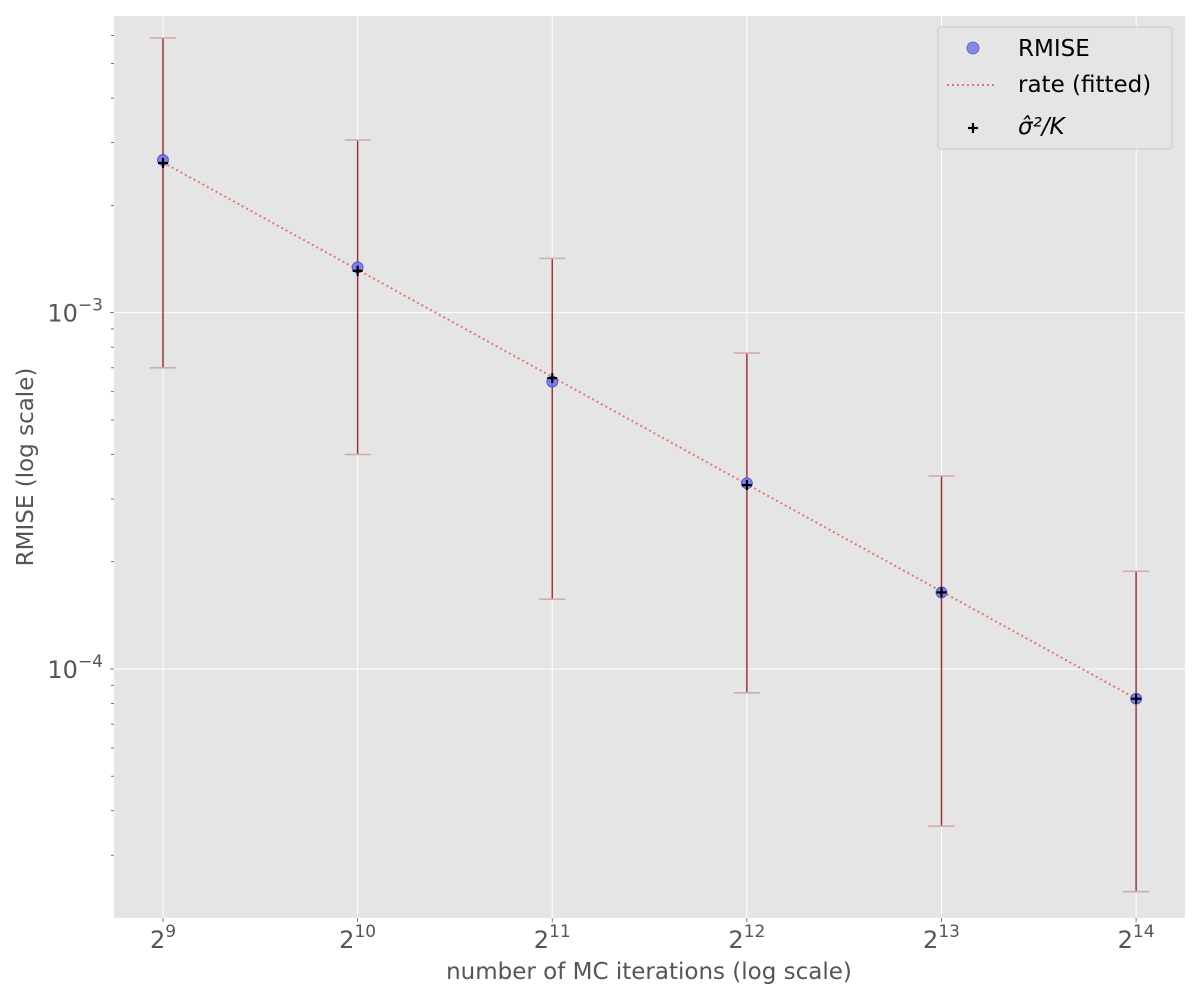  Describe the element at coordinates (649, 972) in the screenshot. I see `x-axis-label: number of MC iterations (log scale)` at that location.